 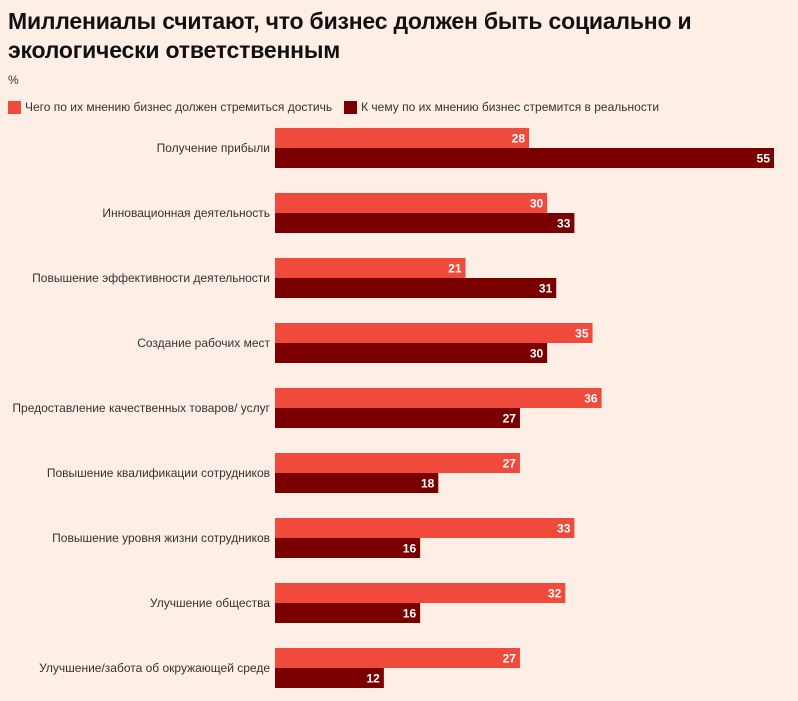 I want to click on category-label: Создание рабочих мест, so click(x=203, y=343).